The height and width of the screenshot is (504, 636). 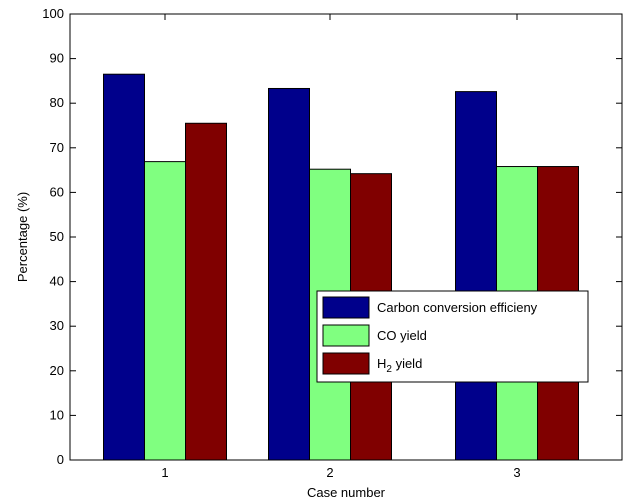 I want to click on legend-label: H2 yield, so click(x=399, y=365).